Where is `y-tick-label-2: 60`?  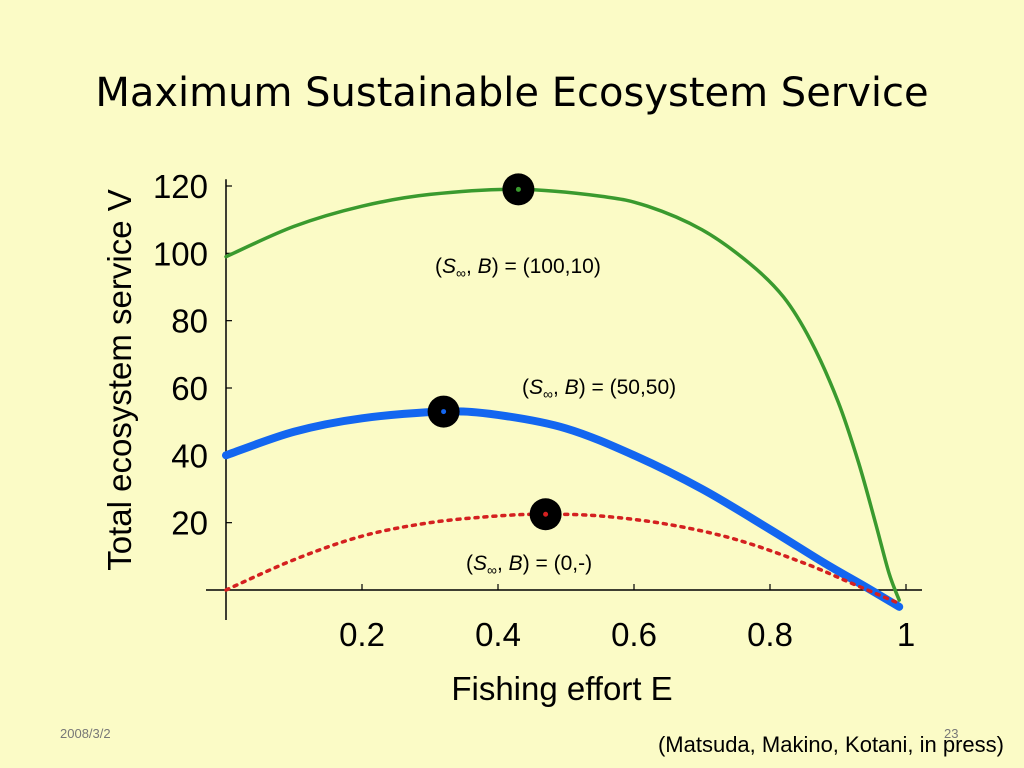
y-tick-label-2: 60 is located at coordinates (189, 388).